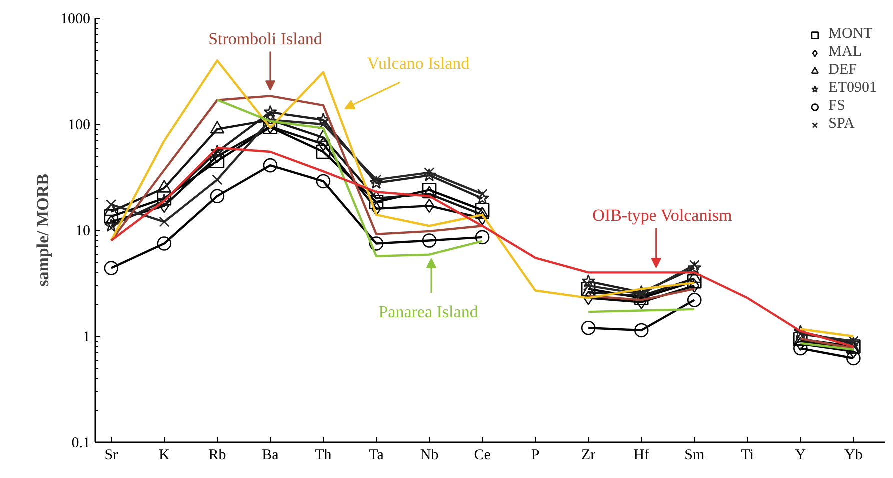 Image resolution: width=893 pixels, height=478 pixels. Describe the element at coordinates (843, 70) in the screenshot. I see `legend-label: DEF` at that location.